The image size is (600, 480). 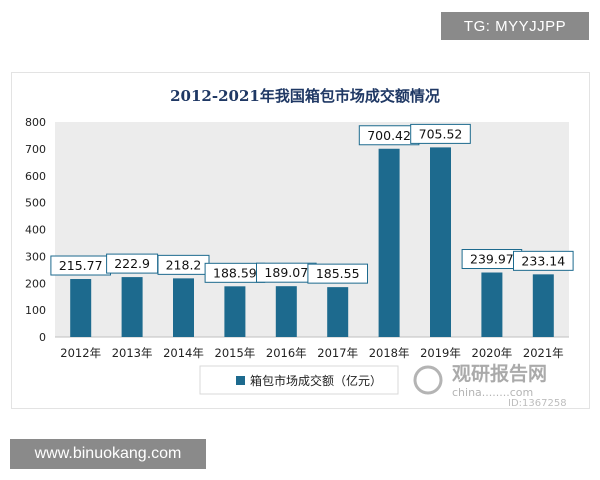 I want to click on x-tick-label: 2021年, so click(x=543, y=353).